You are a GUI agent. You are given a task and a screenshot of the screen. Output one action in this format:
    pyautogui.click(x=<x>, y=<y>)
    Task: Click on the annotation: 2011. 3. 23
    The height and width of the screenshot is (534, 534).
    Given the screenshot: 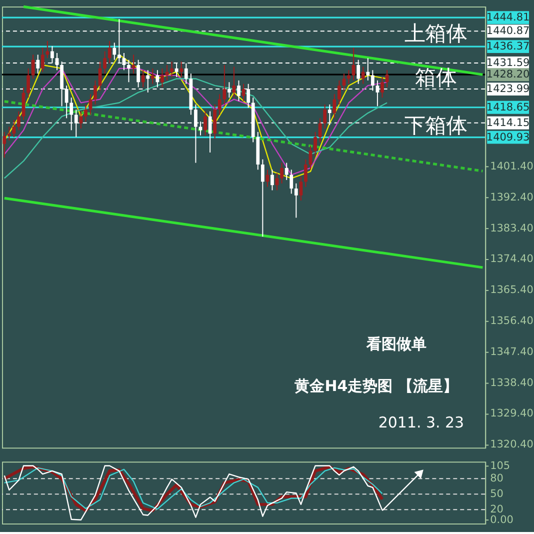 What is the action you would take?
    pyautogui.click(x=421, y=423)
    